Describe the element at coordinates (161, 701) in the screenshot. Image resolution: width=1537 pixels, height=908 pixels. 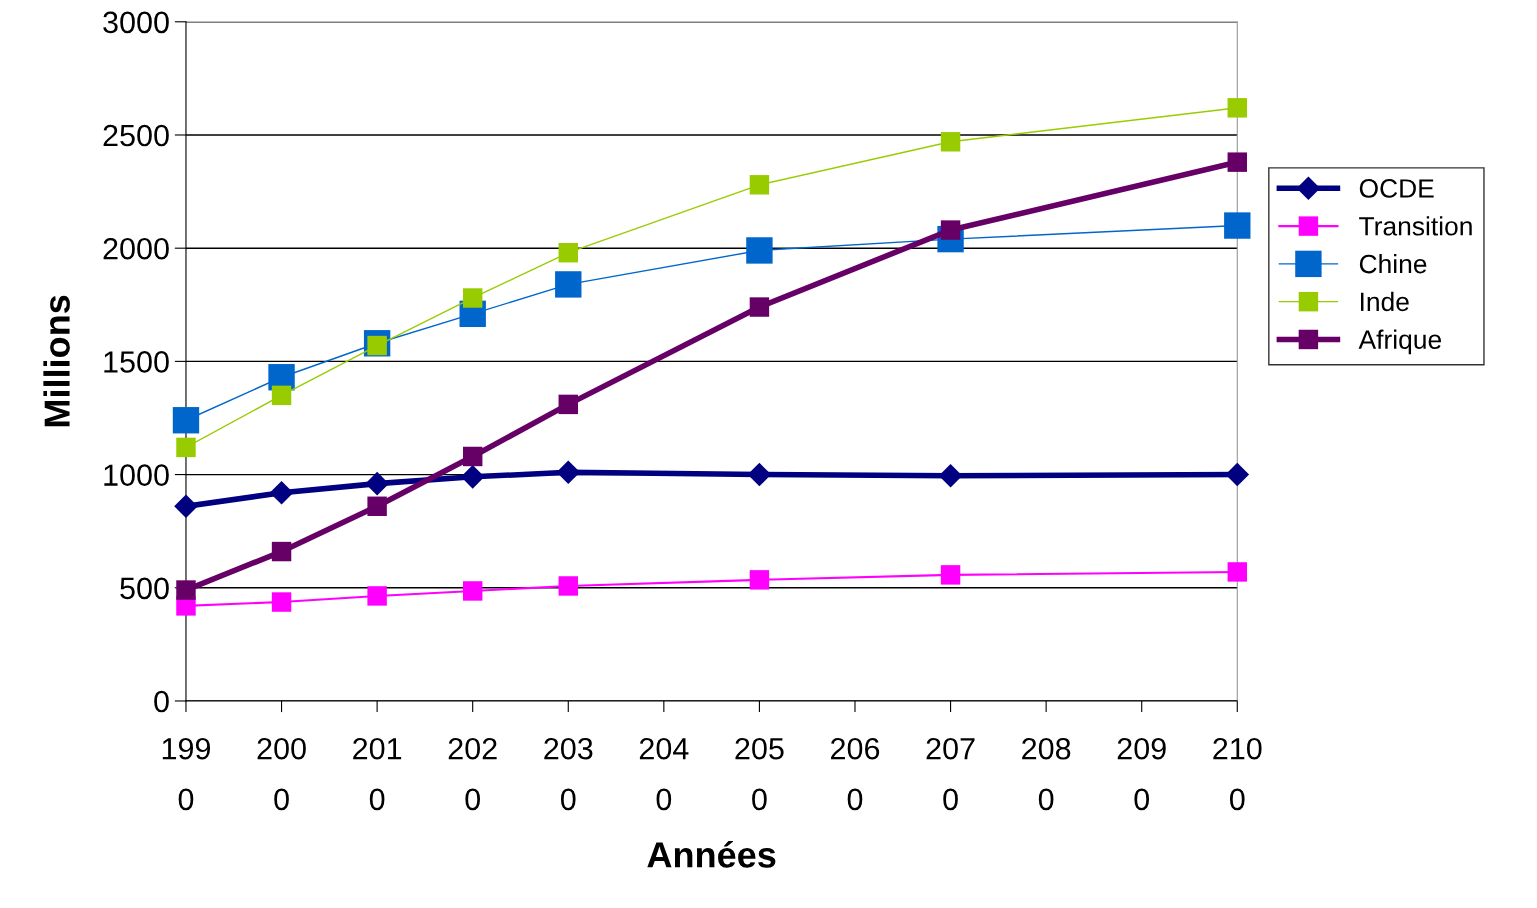
I see `y-tick-label: 0` at that location.